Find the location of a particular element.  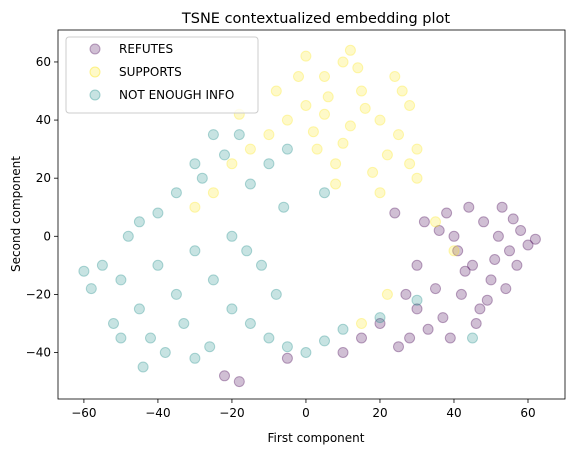

legend-marker-supports is located at coordinates (95, 72).